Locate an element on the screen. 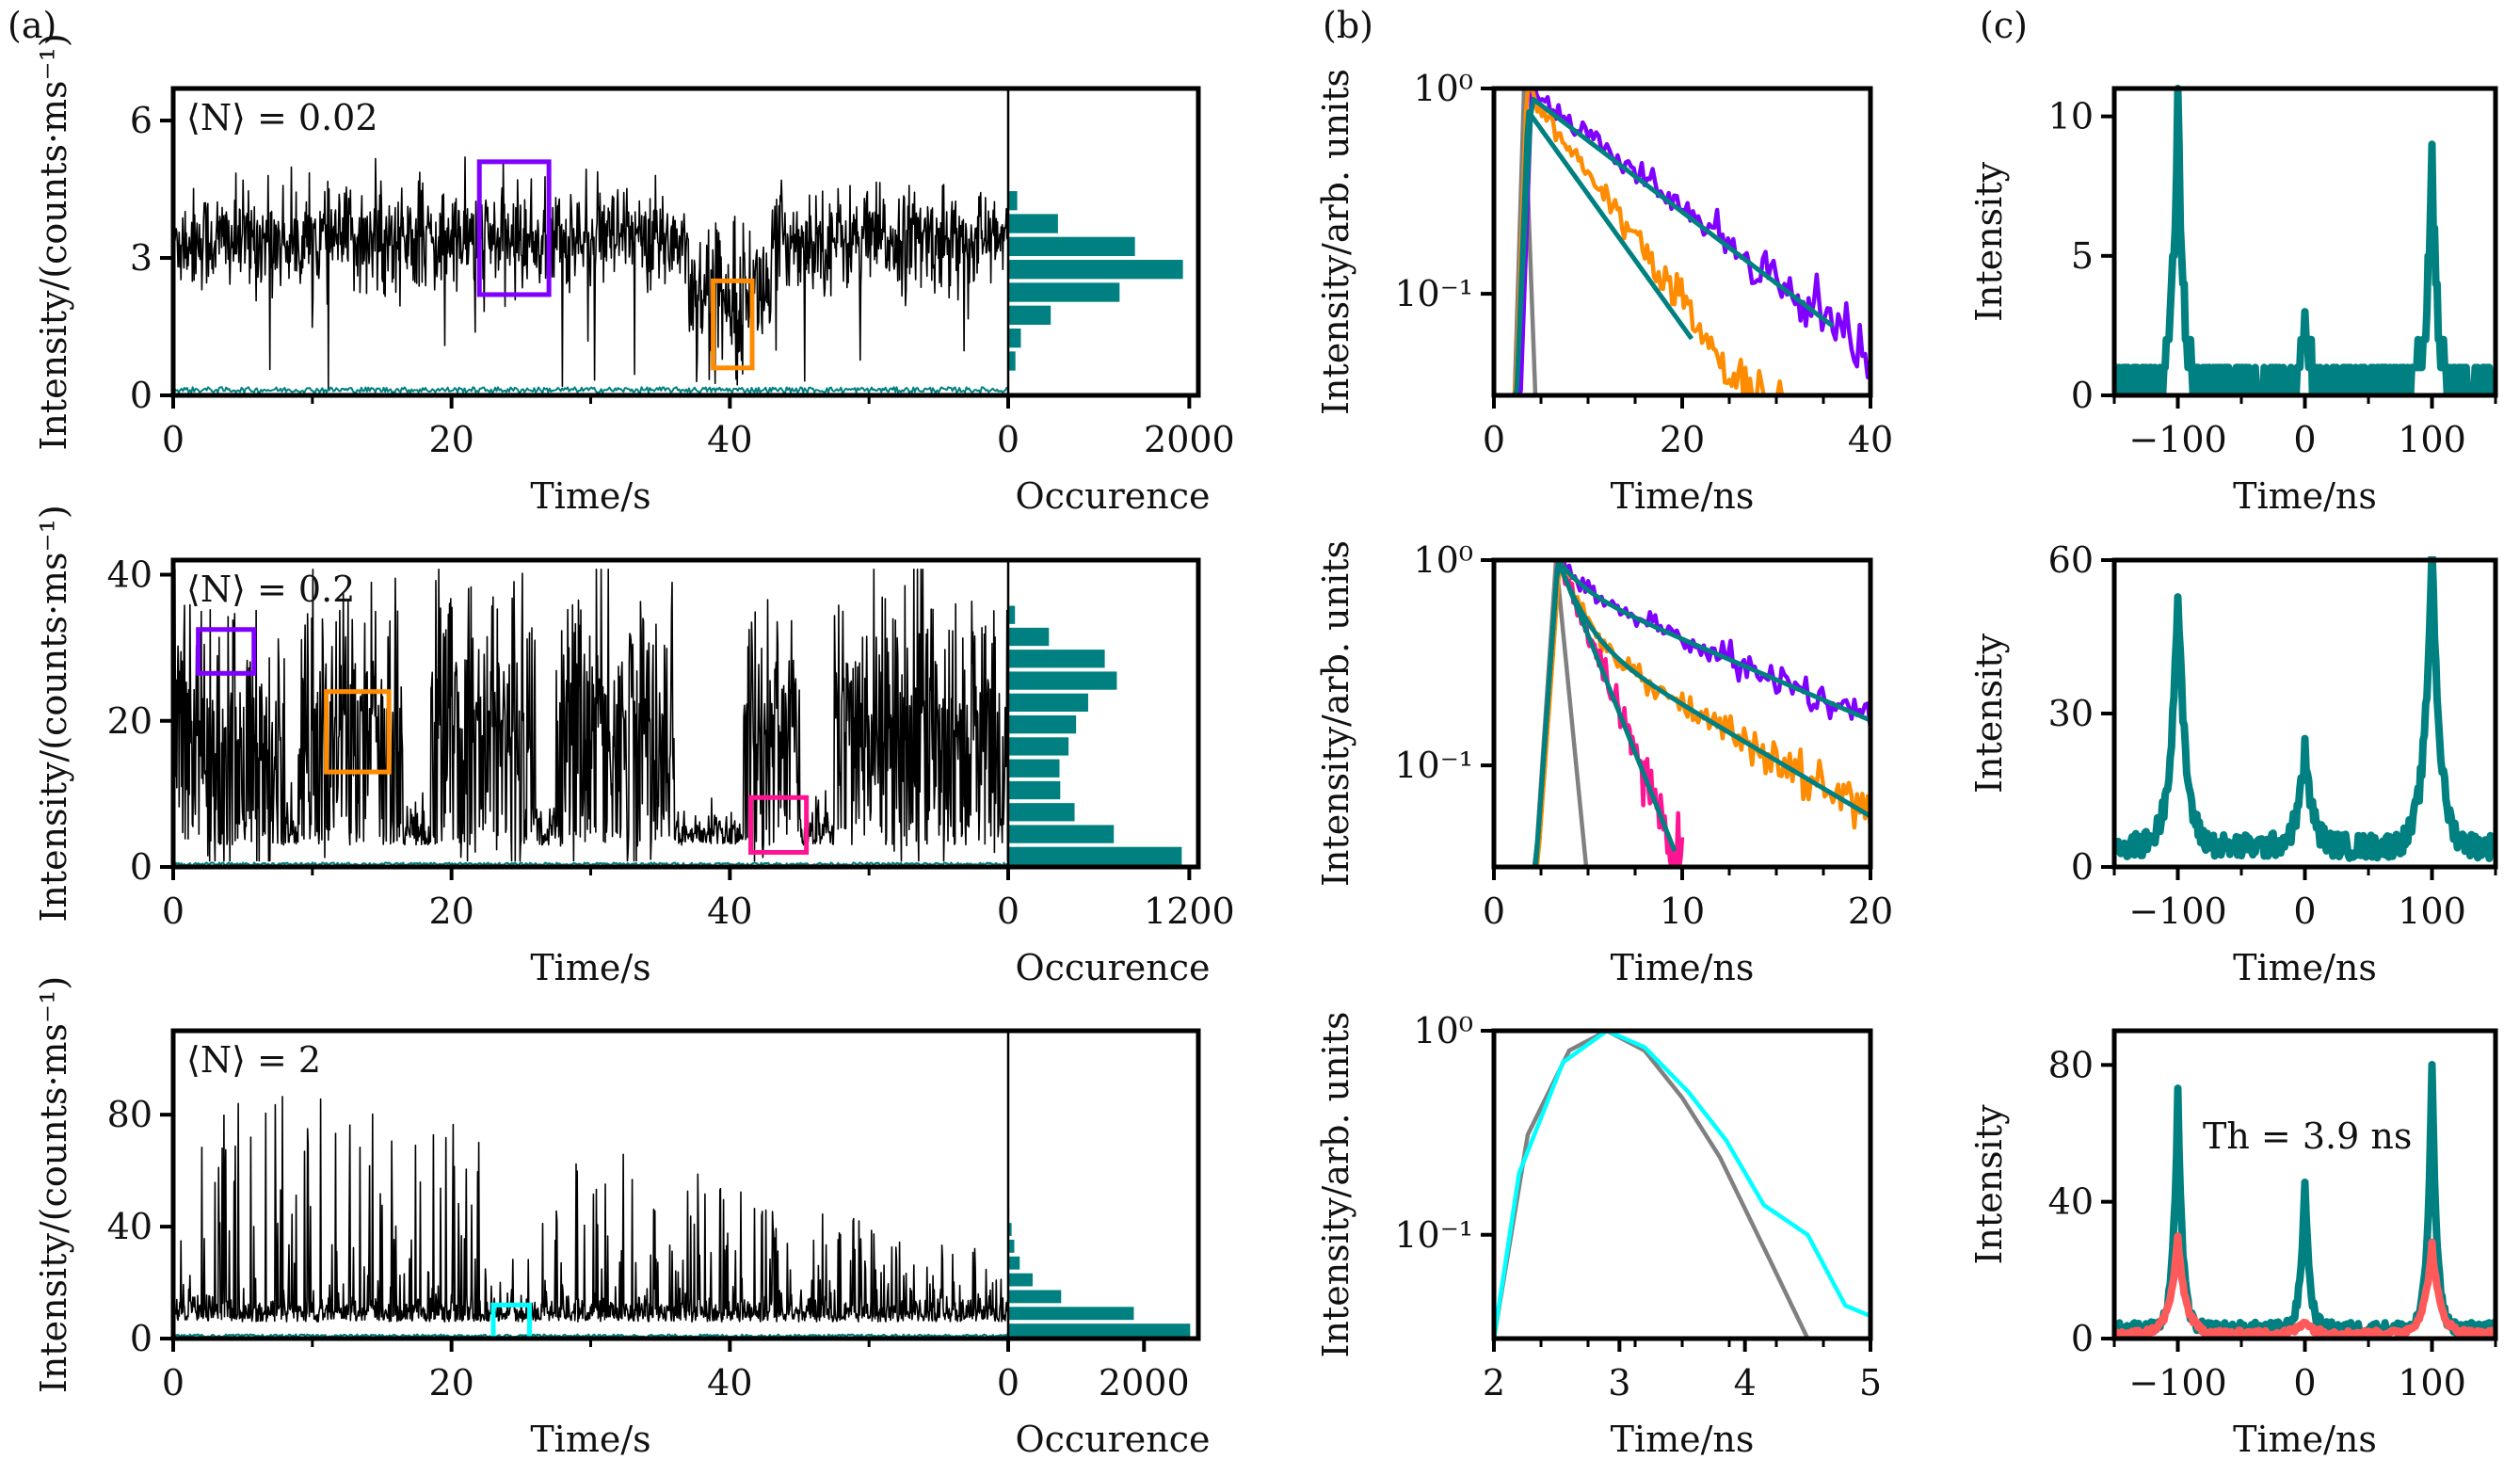 Image resolution: width=2520 pixels, height=1460 pixels. hist-x-tick-label: 0 is located at coordinates (1008, 1383).